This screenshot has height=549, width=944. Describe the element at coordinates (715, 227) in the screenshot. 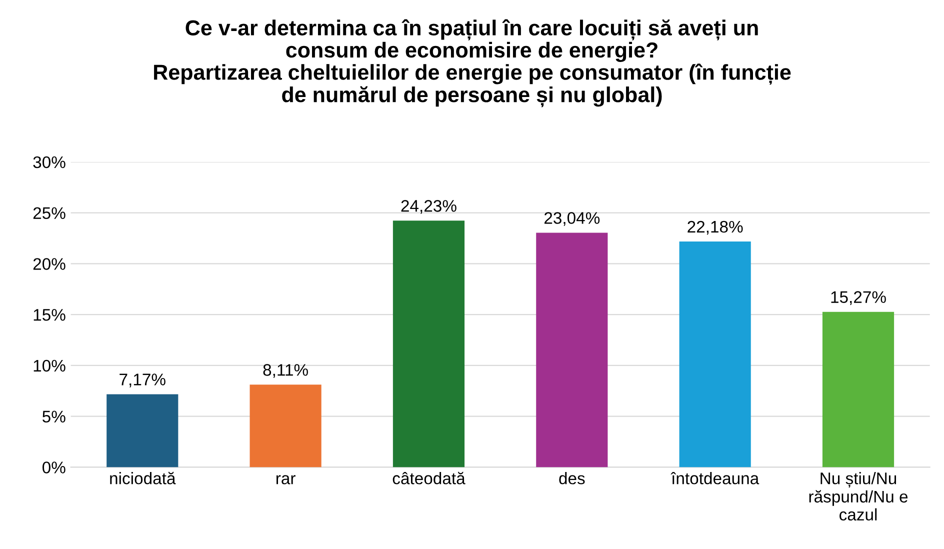

I see `data-label: 22,18%` at that location.